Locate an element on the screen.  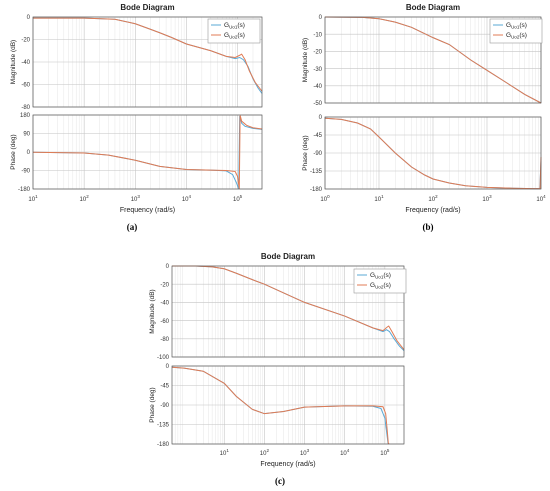
phase-plot: 180 90 0 -90 -180 Phase (deg) is located at coordinates (136, 153).